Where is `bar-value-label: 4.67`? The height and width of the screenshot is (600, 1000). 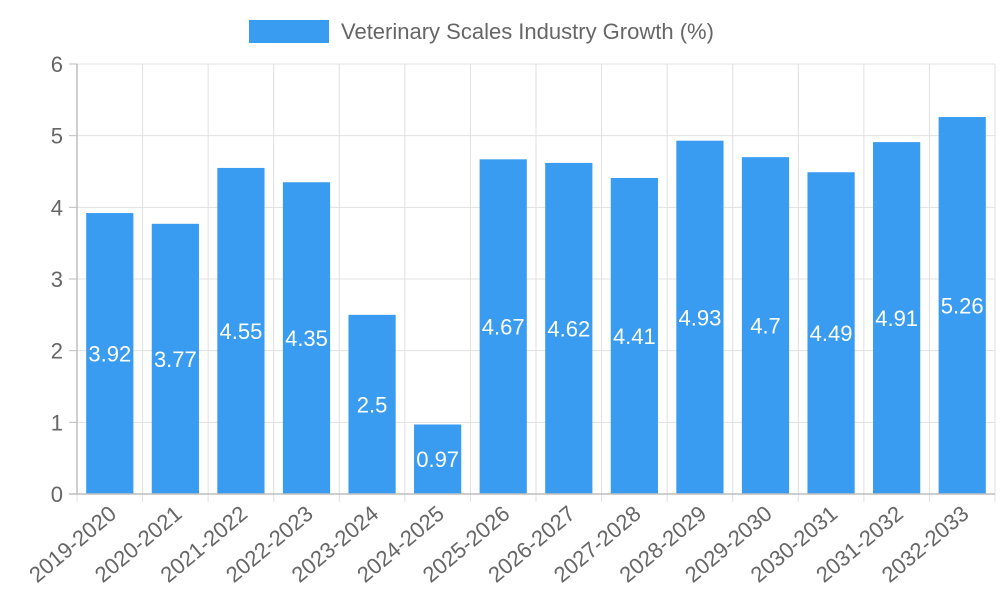 bar-value-label: 4.67 is located at coordinates (503, 327).